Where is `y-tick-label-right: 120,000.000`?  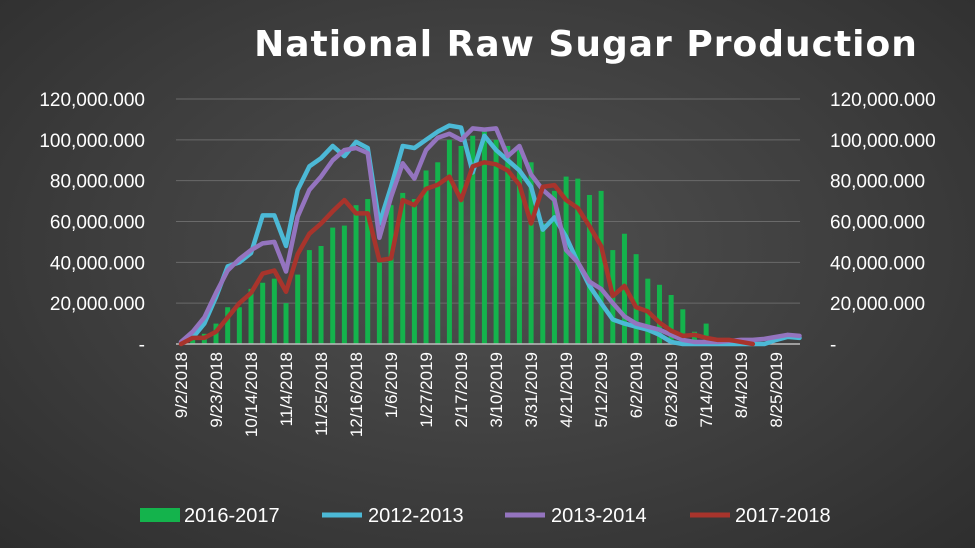
y-tick-label-right: 120,000.000 is located at coordinates (883, 100).